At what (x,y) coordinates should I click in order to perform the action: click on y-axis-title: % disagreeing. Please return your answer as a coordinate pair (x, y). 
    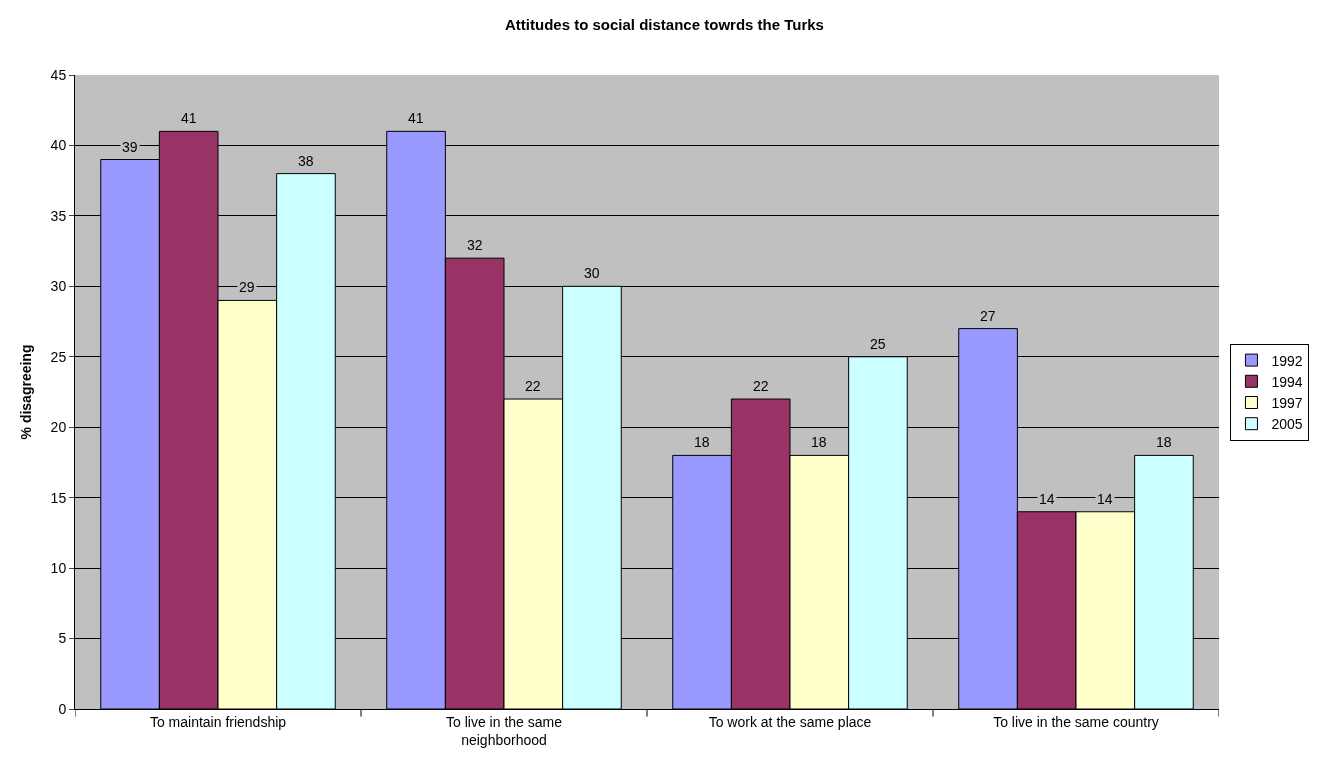
    Looking at the image, I should click on (26, 392).